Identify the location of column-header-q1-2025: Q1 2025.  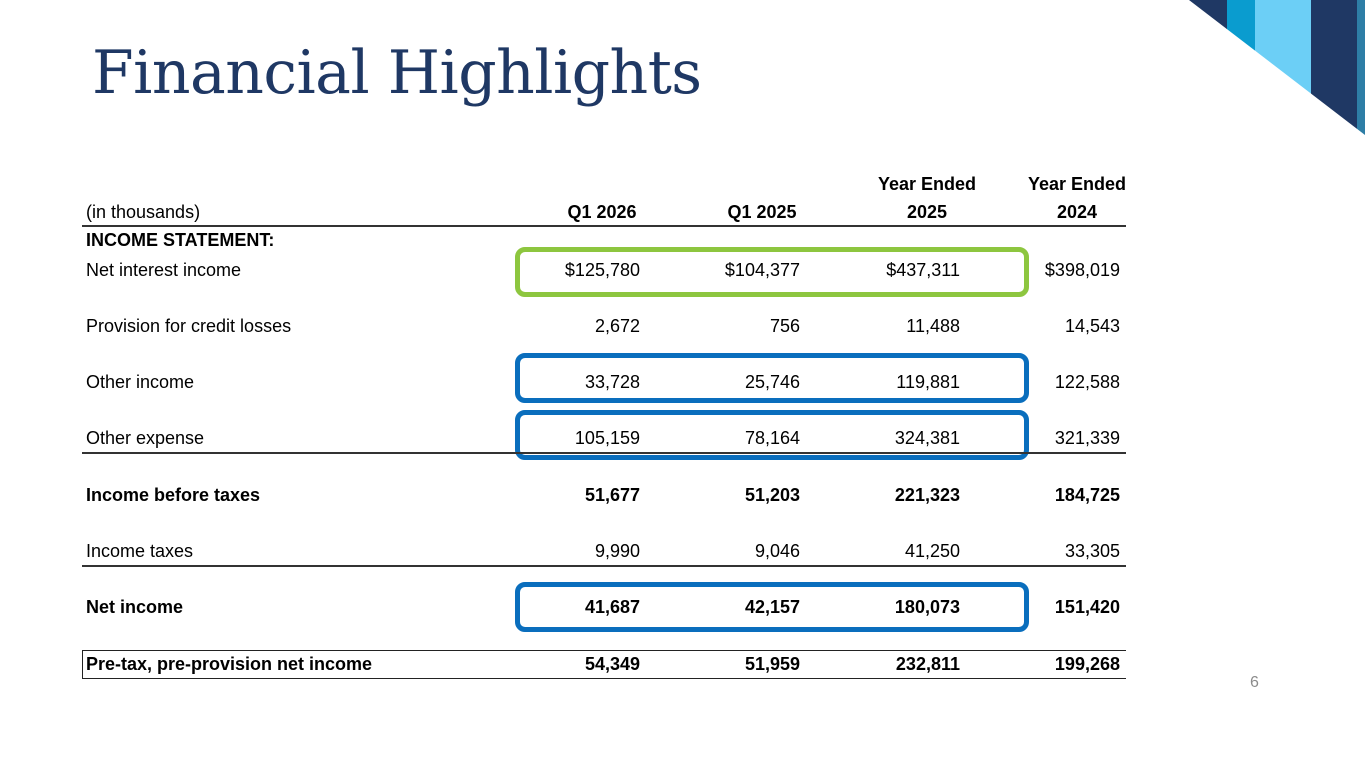
(762, 212).